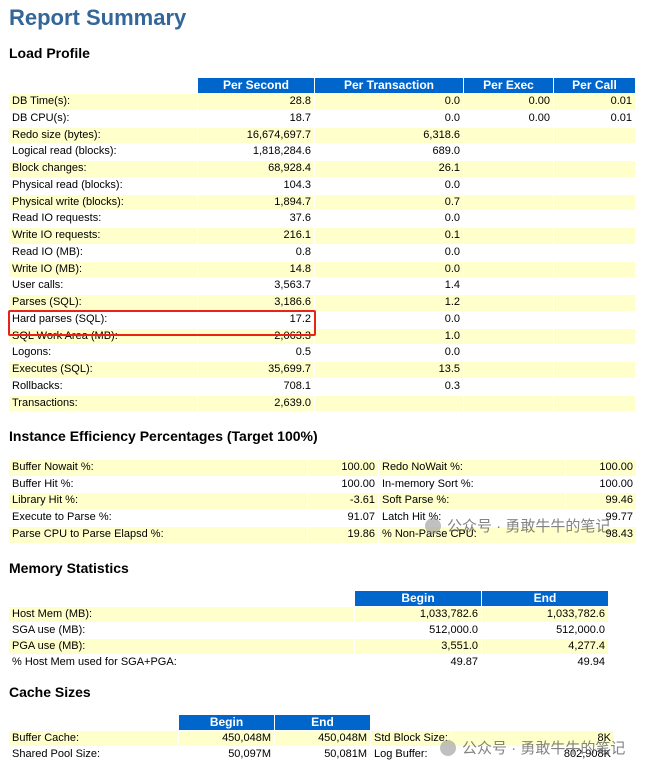 The width and height of the screenshot is (663, 767). I want to click on data-row: DB CPU(s): 18.7 0.0 0.00 0.01, so click(322, 119).